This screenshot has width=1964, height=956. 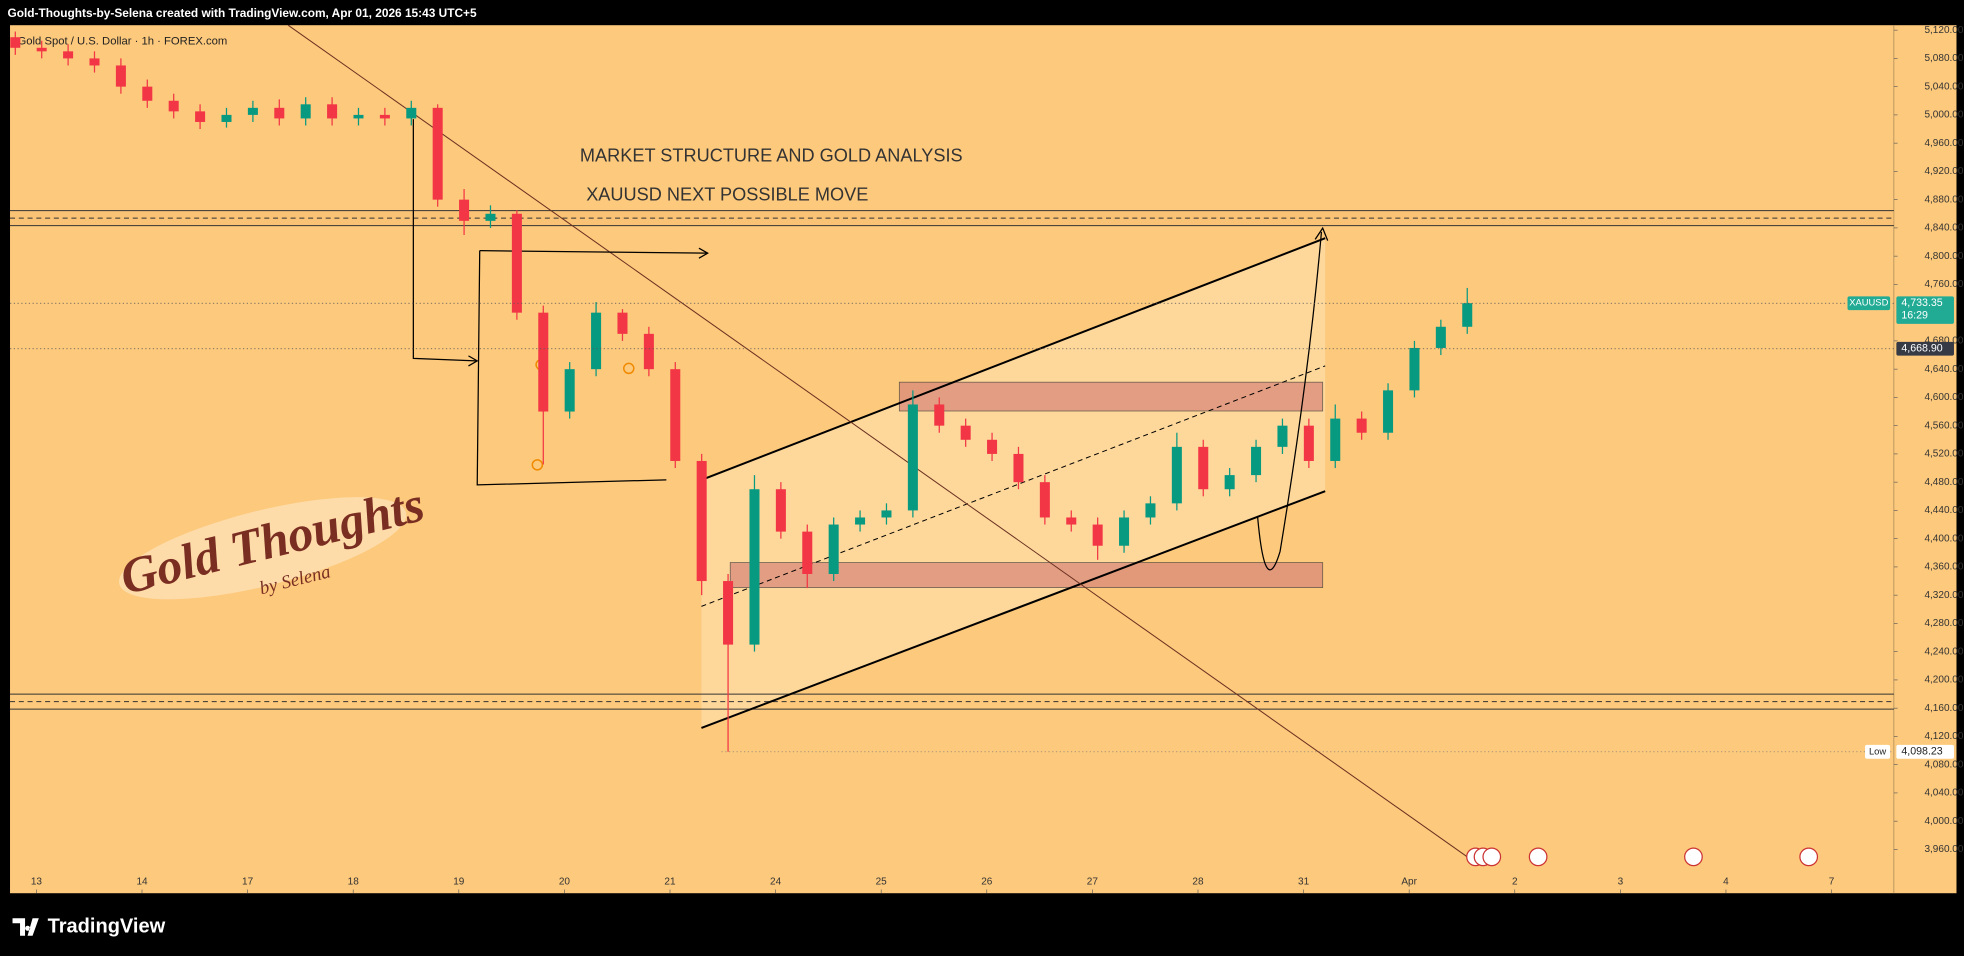 What do you see at coordinates (1914, 316) in the screenshot?
I see `price-tag-countdown: 16:29` at bounding box center [1914, 316].